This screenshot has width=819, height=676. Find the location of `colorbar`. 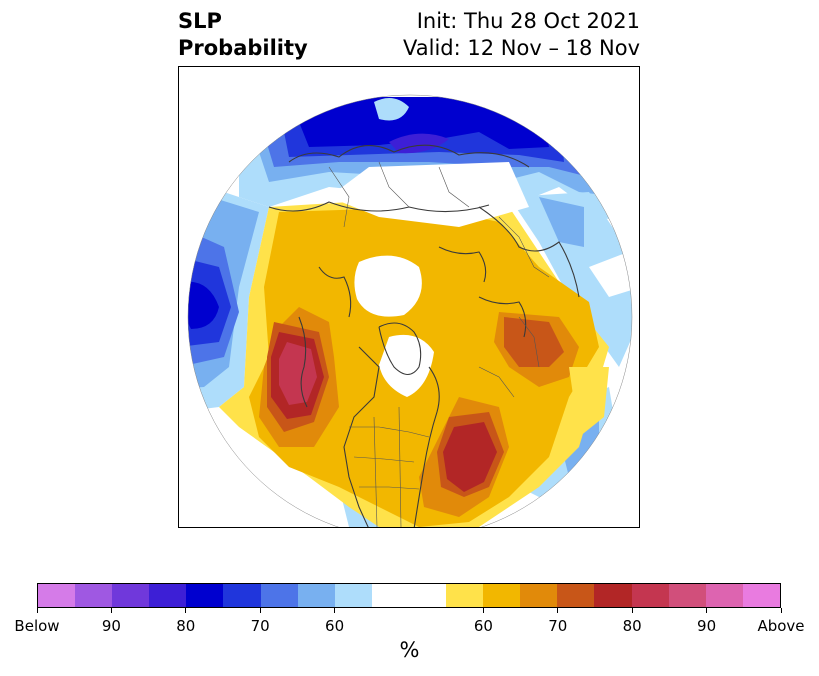

colorbar is located at coordinates (409, 595).